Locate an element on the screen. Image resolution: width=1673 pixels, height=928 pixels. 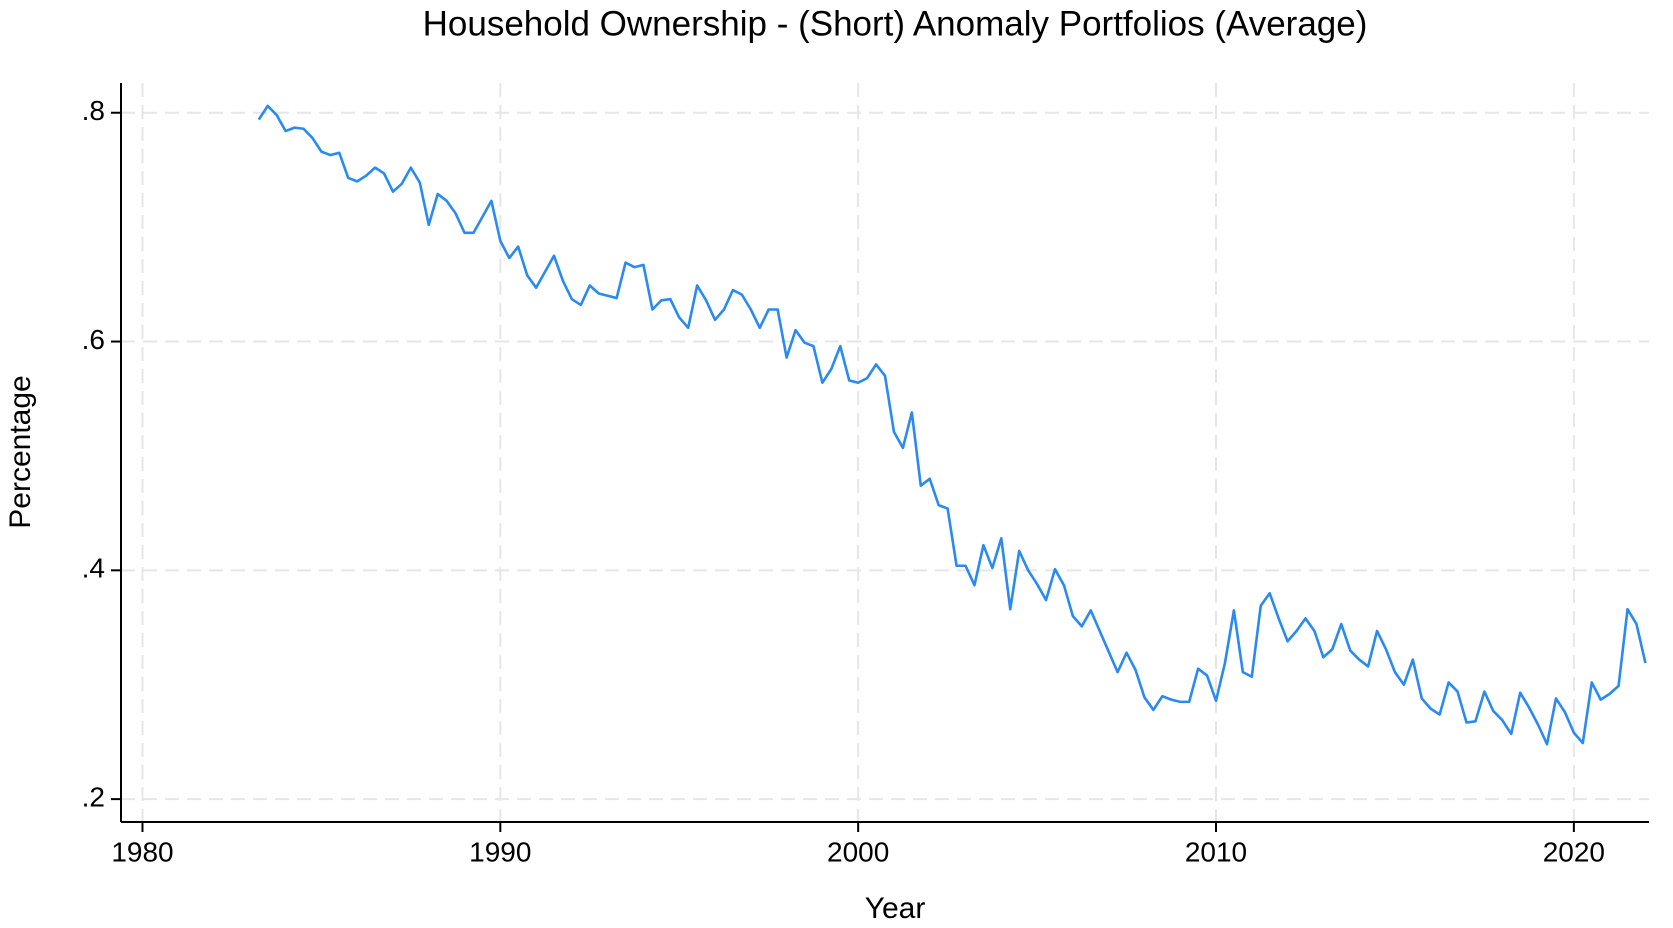
x-tick-label: 2010 is located at coordinates (1216, 851).